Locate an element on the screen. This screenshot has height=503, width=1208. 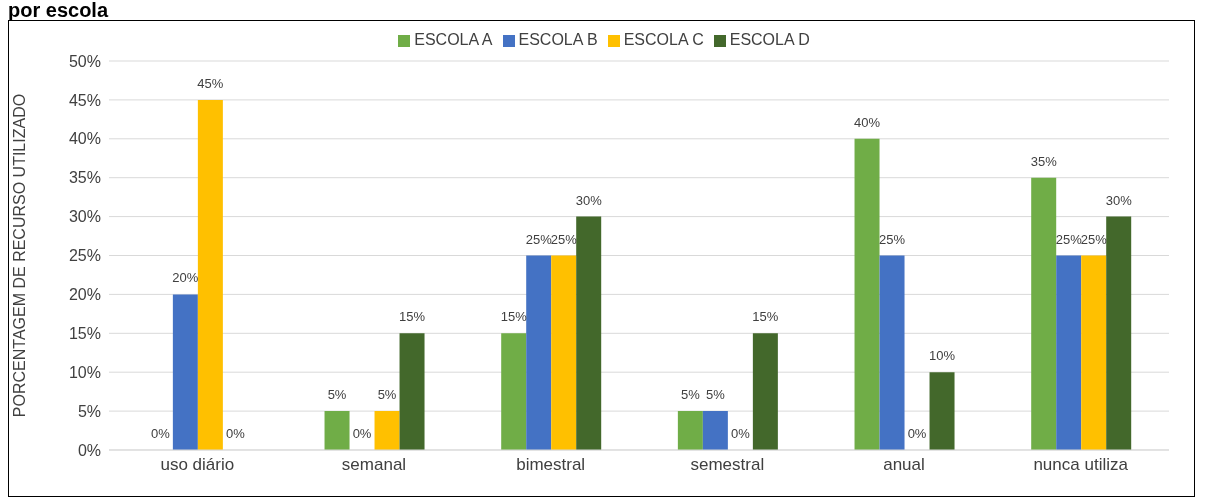
y-tick-label: 5% is located at coordinates (89, 411).